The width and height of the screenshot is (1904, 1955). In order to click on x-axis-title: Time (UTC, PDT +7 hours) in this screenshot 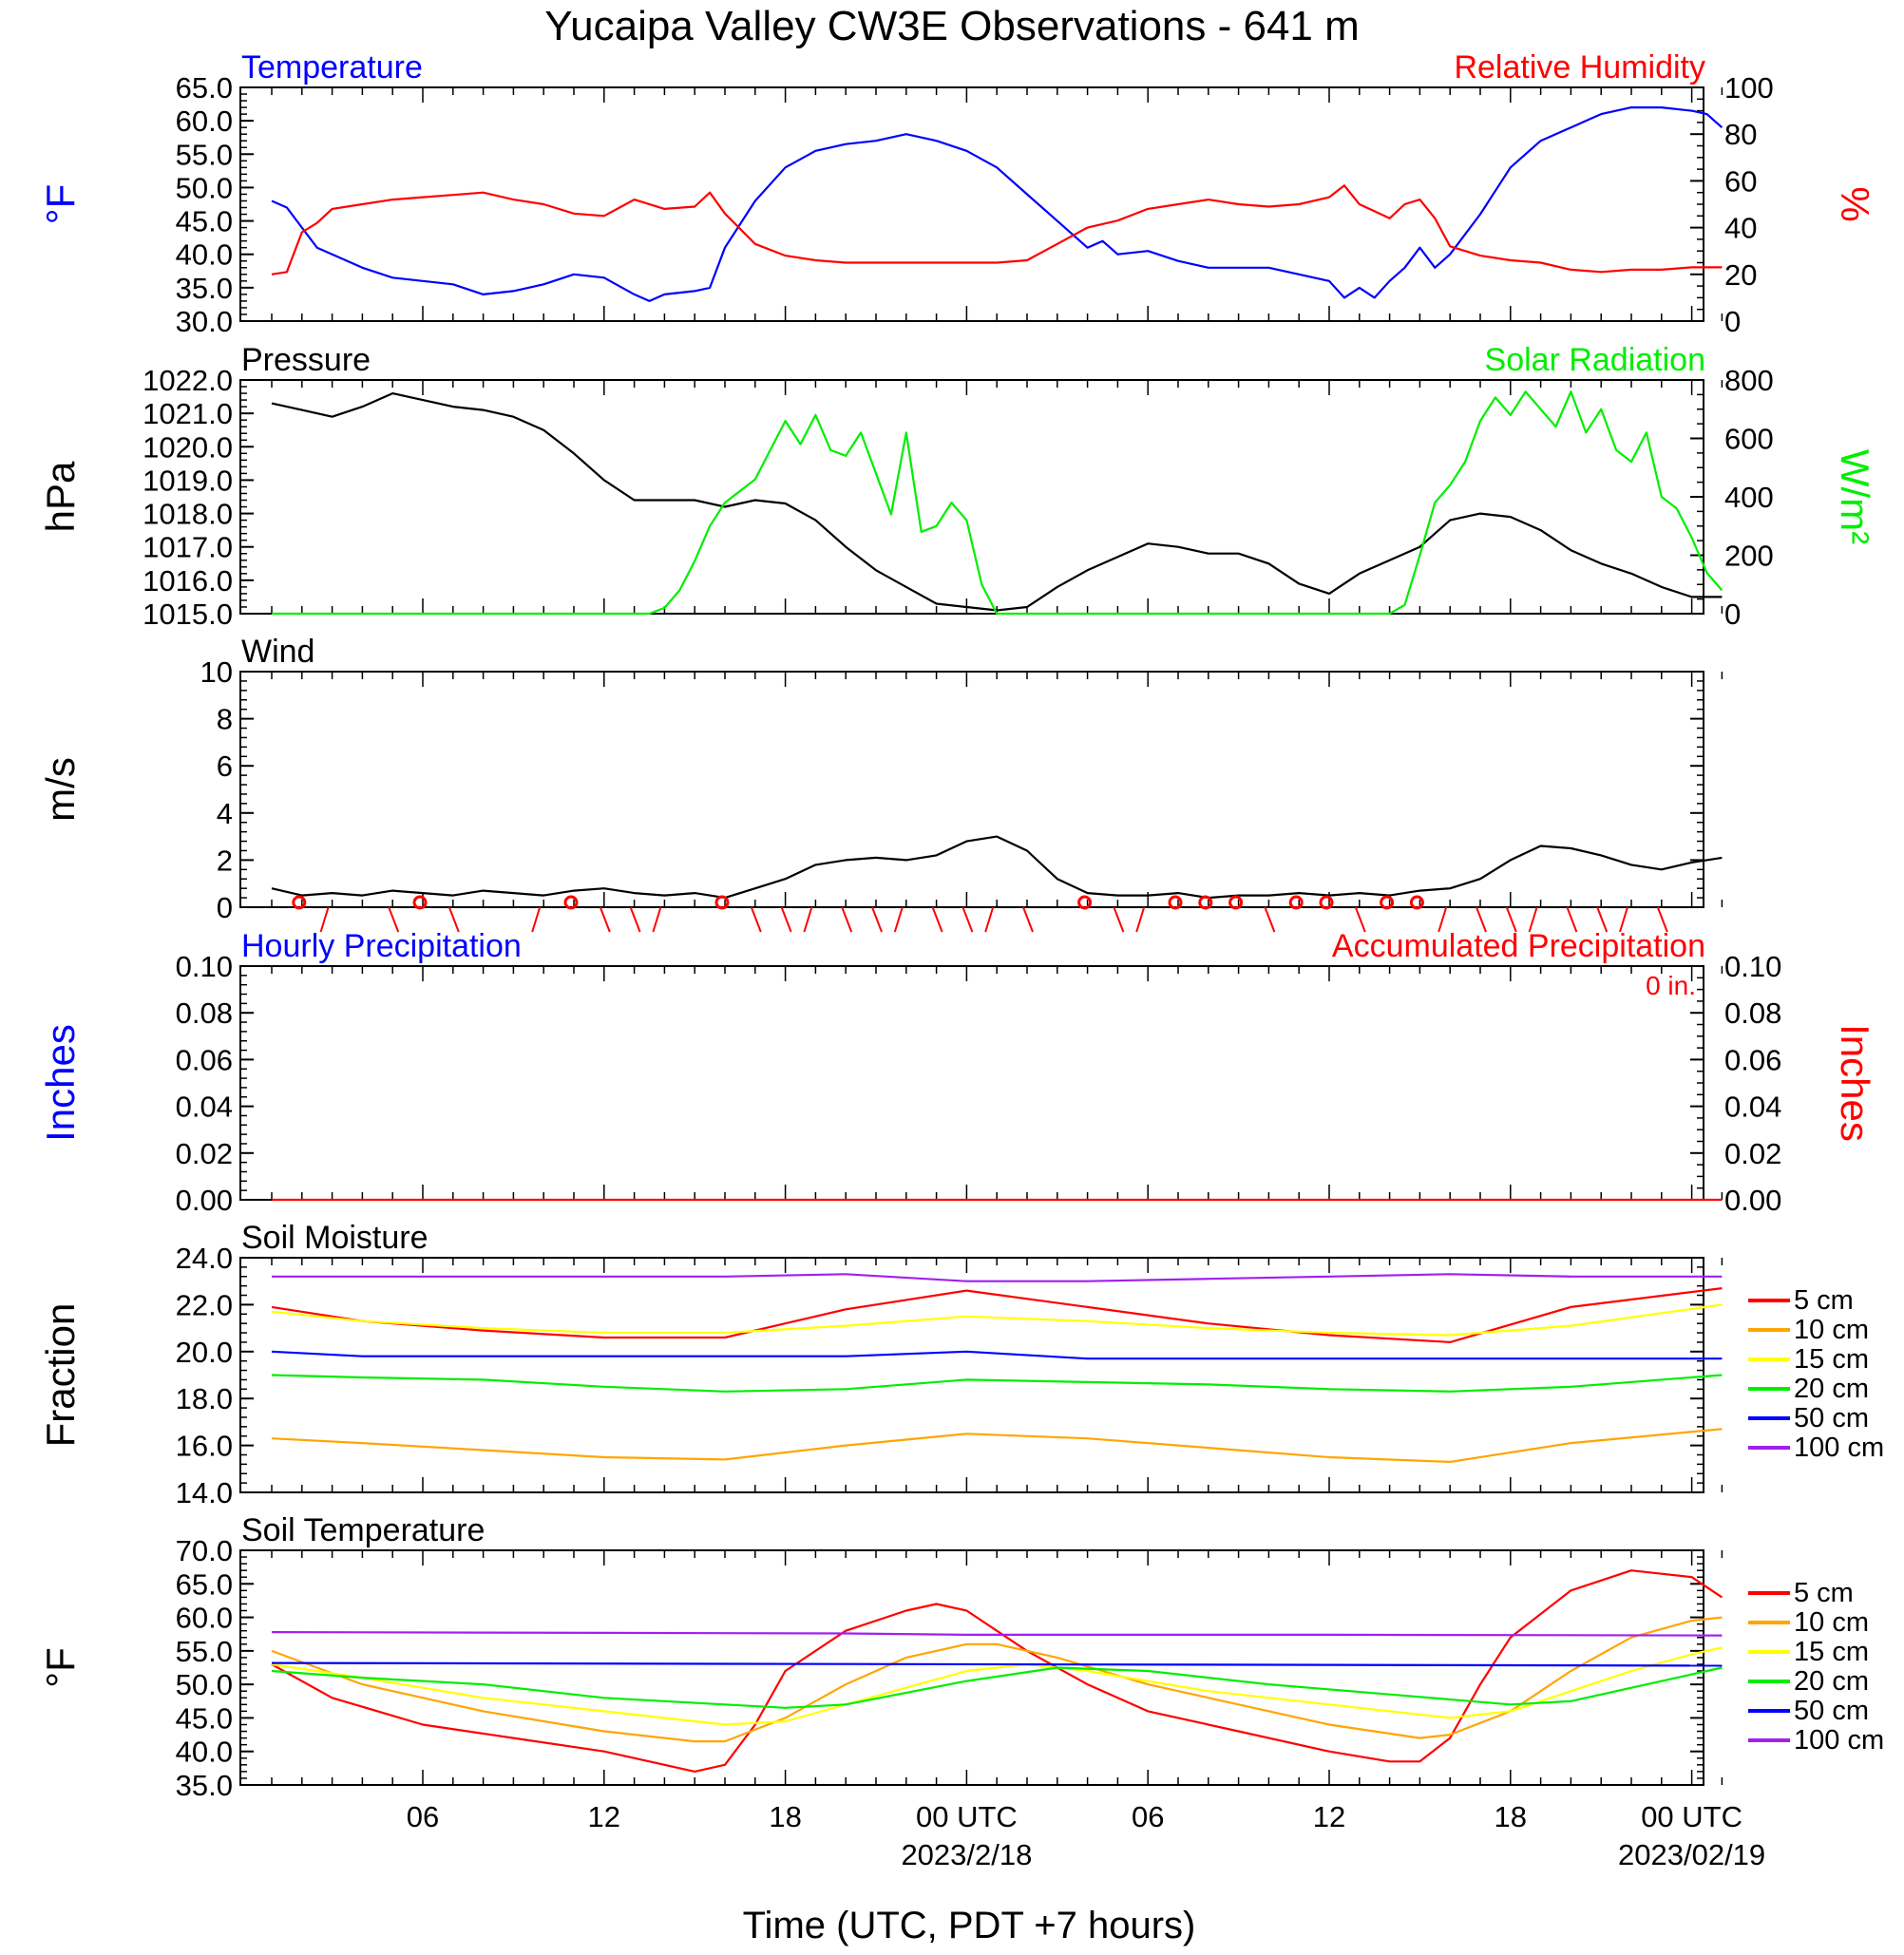, I will do `click(970, 1925)`.